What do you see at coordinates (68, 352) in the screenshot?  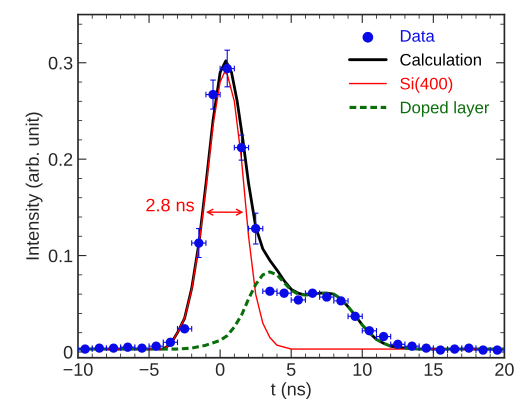 I see `y-tick-label: 0` at bounding box center [68, 352].